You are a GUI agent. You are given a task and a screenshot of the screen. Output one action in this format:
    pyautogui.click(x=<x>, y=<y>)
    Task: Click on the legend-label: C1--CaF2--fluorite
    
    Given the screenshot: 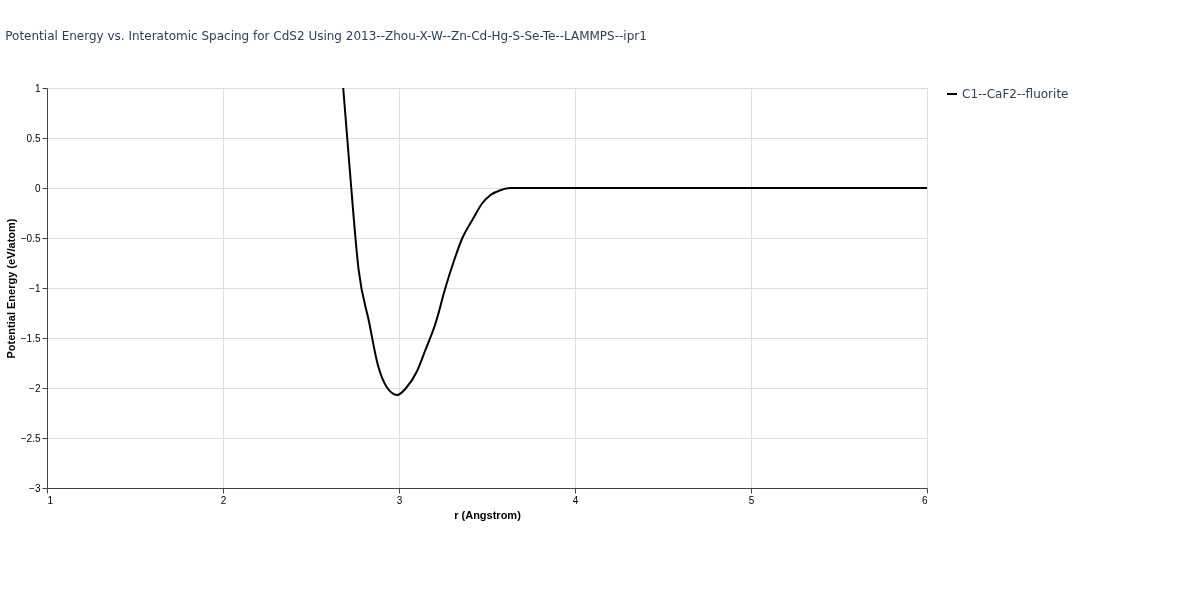 What is the action you would take?
    pyautogui.click(x=1015, y=94)
    